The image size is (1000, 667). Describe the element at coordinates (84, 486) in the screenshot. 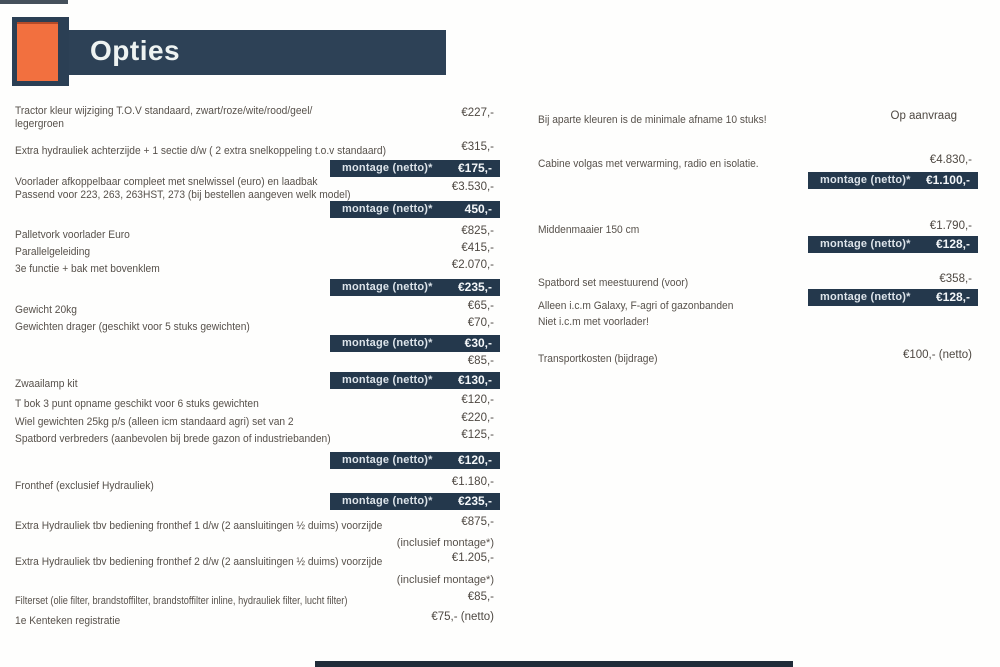

I see `option-label: Fronthef (exclusief Hydrauliek)` at that location.